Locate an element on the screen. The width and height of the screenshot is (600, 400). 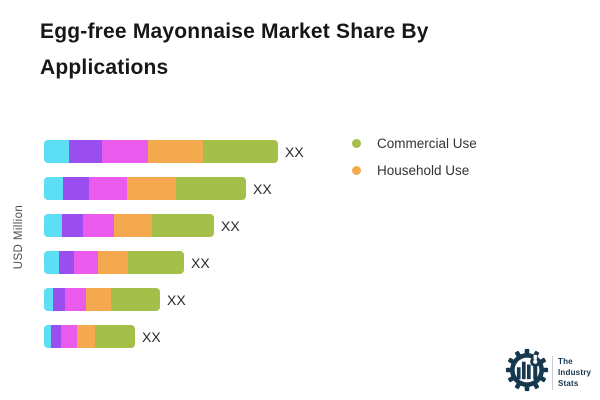
legend-item-commercial-use: Commercial Use is located at coordinates (414, 143).